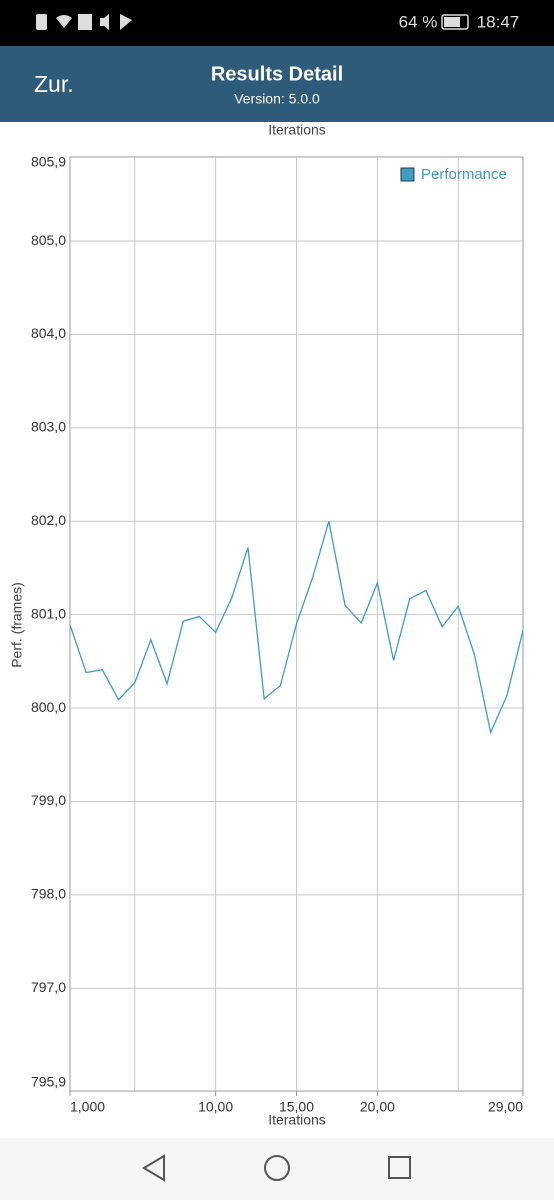 Image resolution: width=554 pixels, height=1200 pixels. What do you see at coordinates (153, 1168) in the screenshot?
I see `nav-back` at bounding box center [153, 1168].